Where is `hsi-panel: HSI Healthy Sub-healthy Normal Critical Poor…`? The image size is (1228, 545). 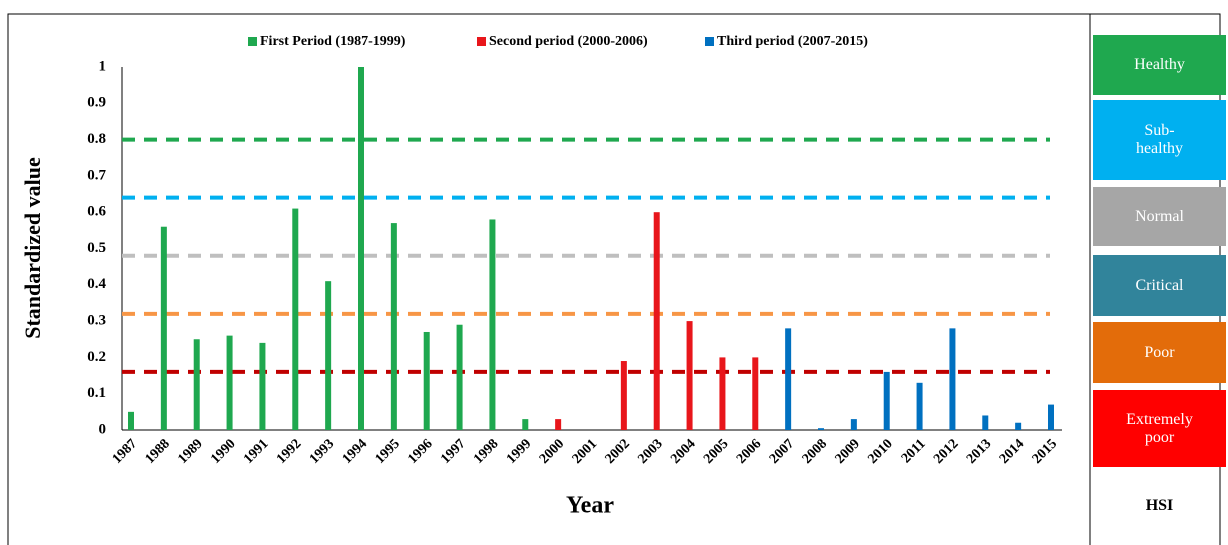 hsi-panel: HSI Healthy Sub-healthy Normal Critical Poor… is located at coordinates (1159, 279).